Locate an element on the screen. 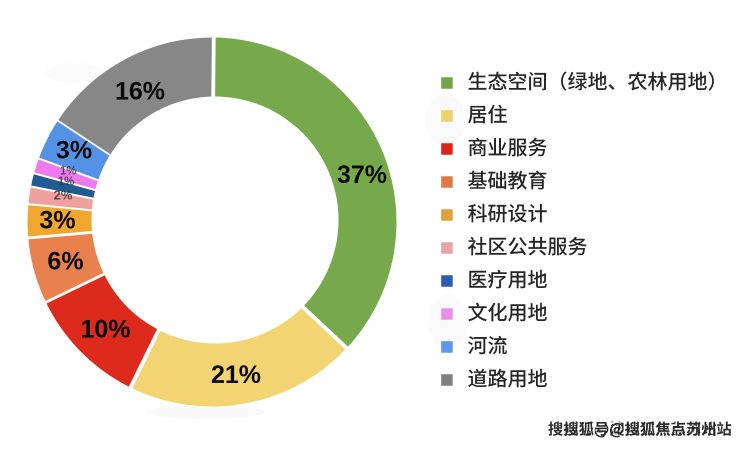 This screenshot has width=740, height=450. svg-text: 21% is located at coordinates (236, 375).